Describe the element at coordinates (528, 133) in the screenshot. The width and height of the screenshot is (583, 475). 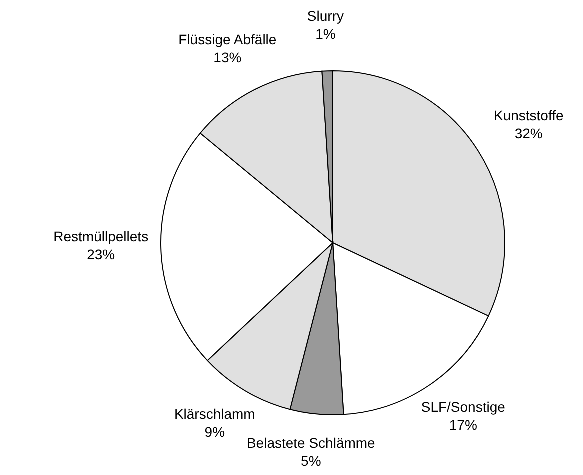
I see `data-label: 32%` at that location.